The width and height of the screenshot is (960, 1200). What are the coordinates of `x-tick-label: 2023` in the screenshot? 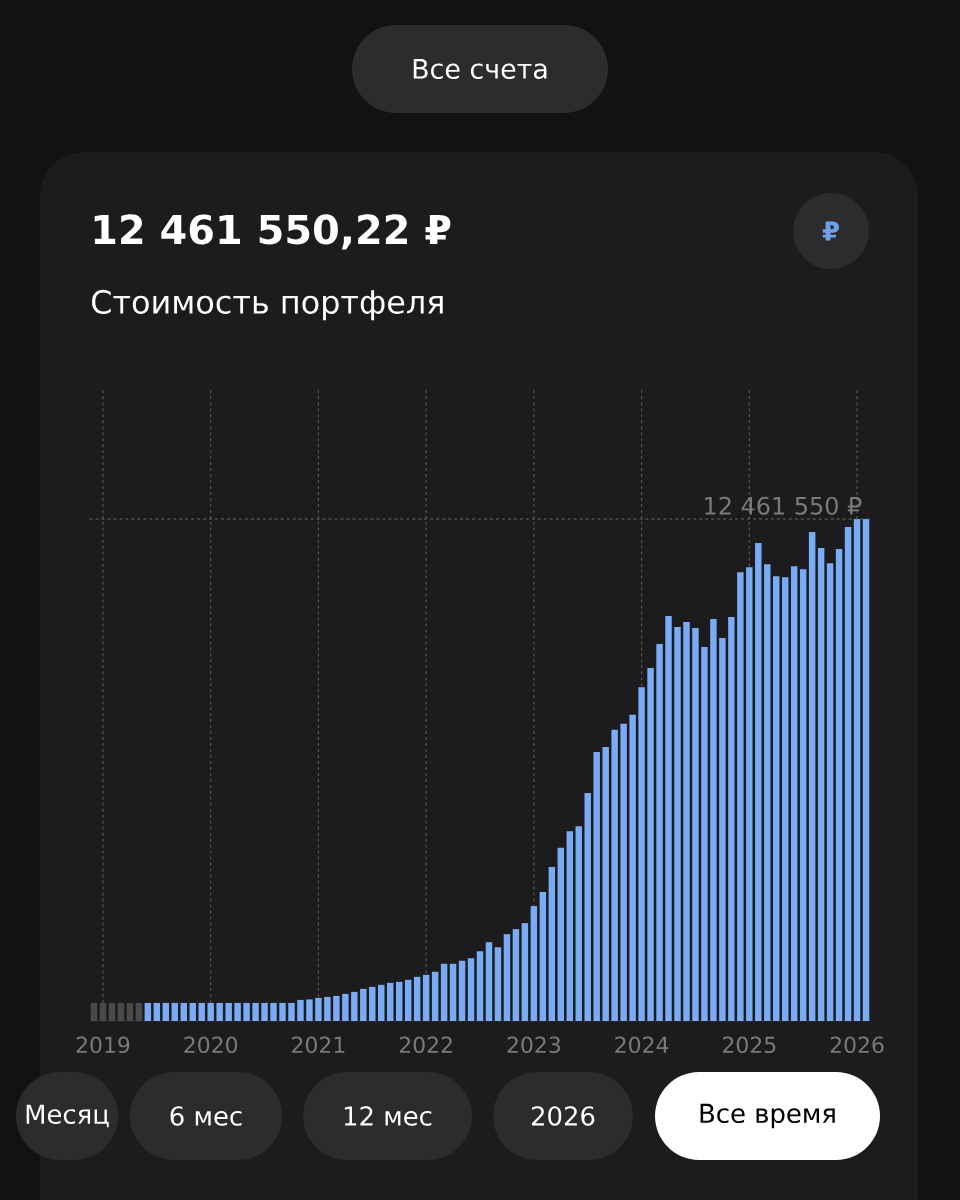 It's located at (533, 1045).